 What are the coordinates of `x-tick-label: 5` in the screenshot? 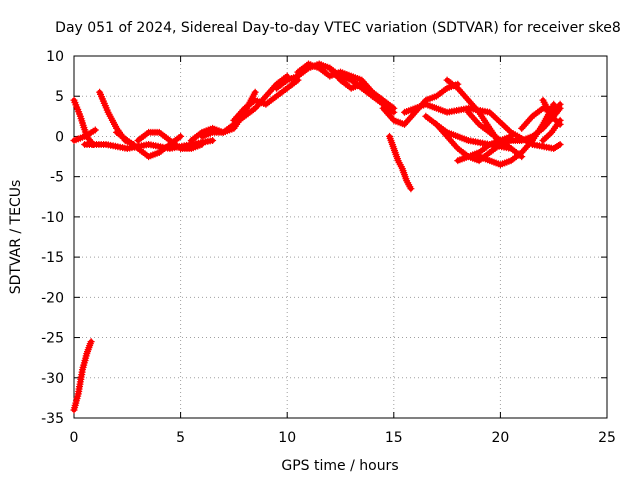 It's located at (180, 438).